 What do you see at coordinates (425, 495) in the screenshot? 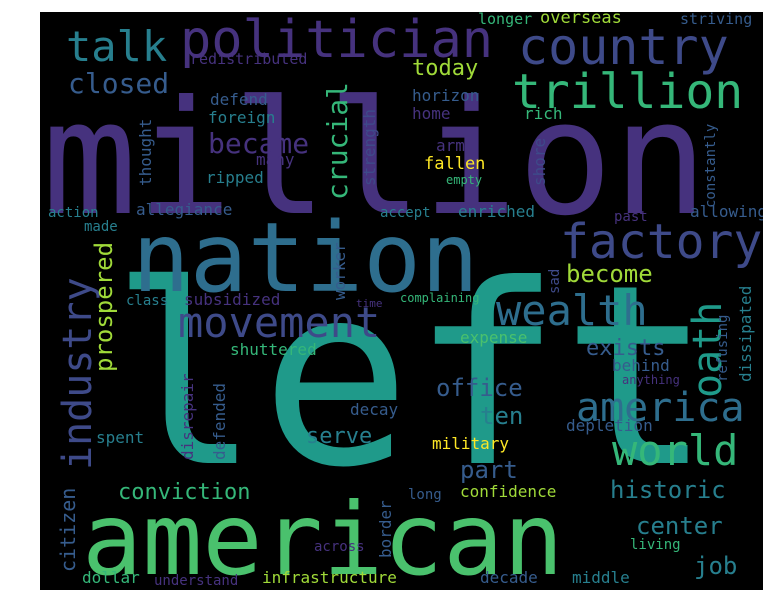
I see `word-long: long` at bounding box center [425, 495].